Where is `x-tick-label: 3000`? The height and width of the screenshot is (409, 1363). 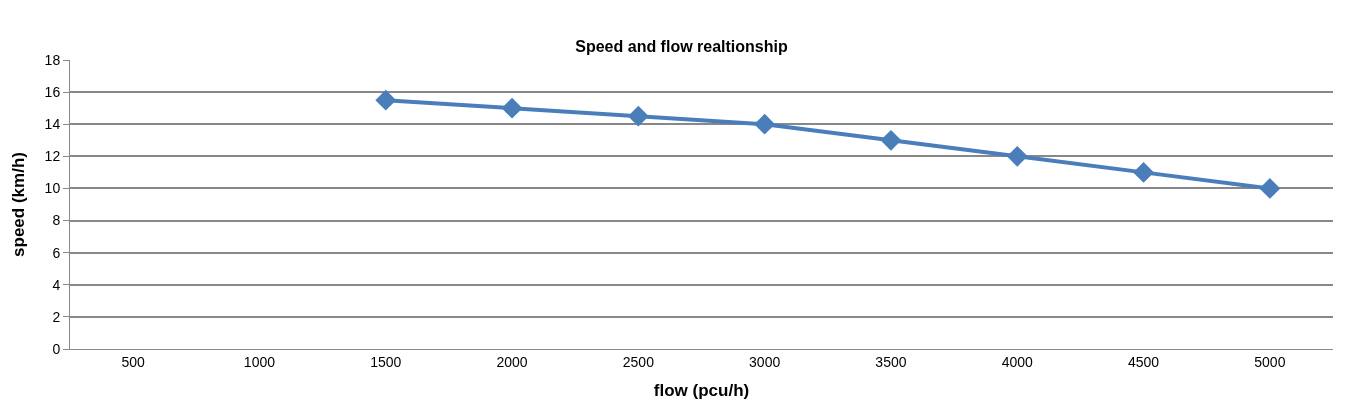
x-tick-label: 3000 is located at coordinates (765, 361).